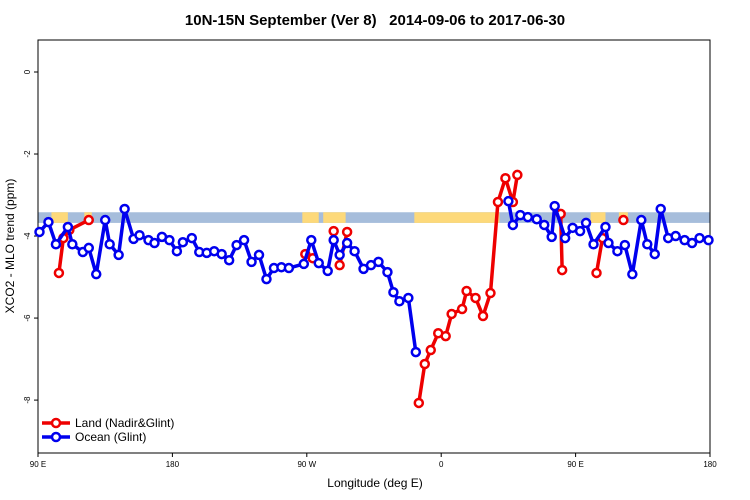  Describe the element at coordinates (10, 246) in the screenshot. I see `y-axis-label: XCO2 - MLO trend (ppm)` at that location.